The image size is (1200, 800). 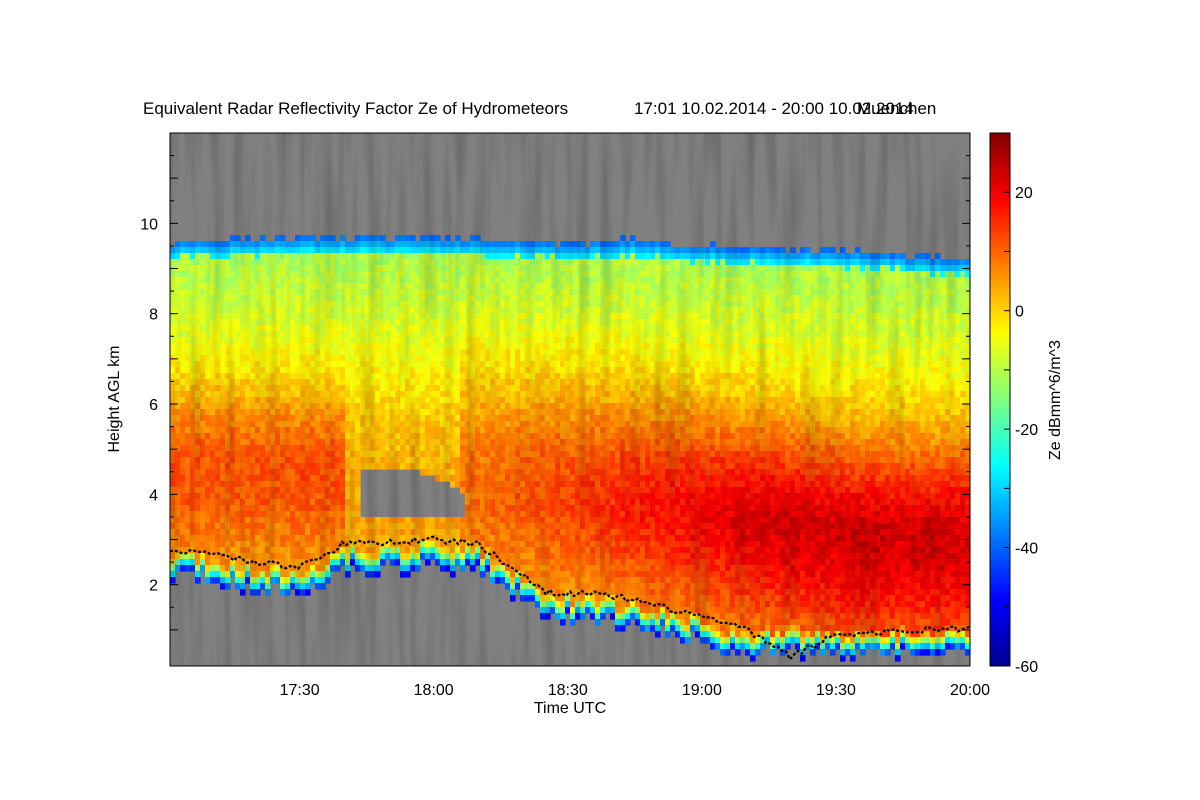 I want to click on chart-period: 17:01 10.02.2014 - 20:00 10.02.2014, so click(x=774, y=108).